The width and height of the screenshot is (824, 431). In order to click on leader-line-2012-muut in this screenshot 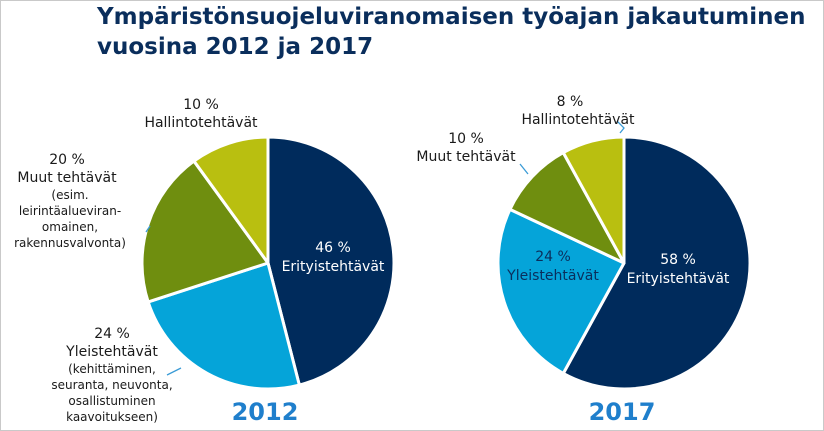, I will do `click(148, 229)`.